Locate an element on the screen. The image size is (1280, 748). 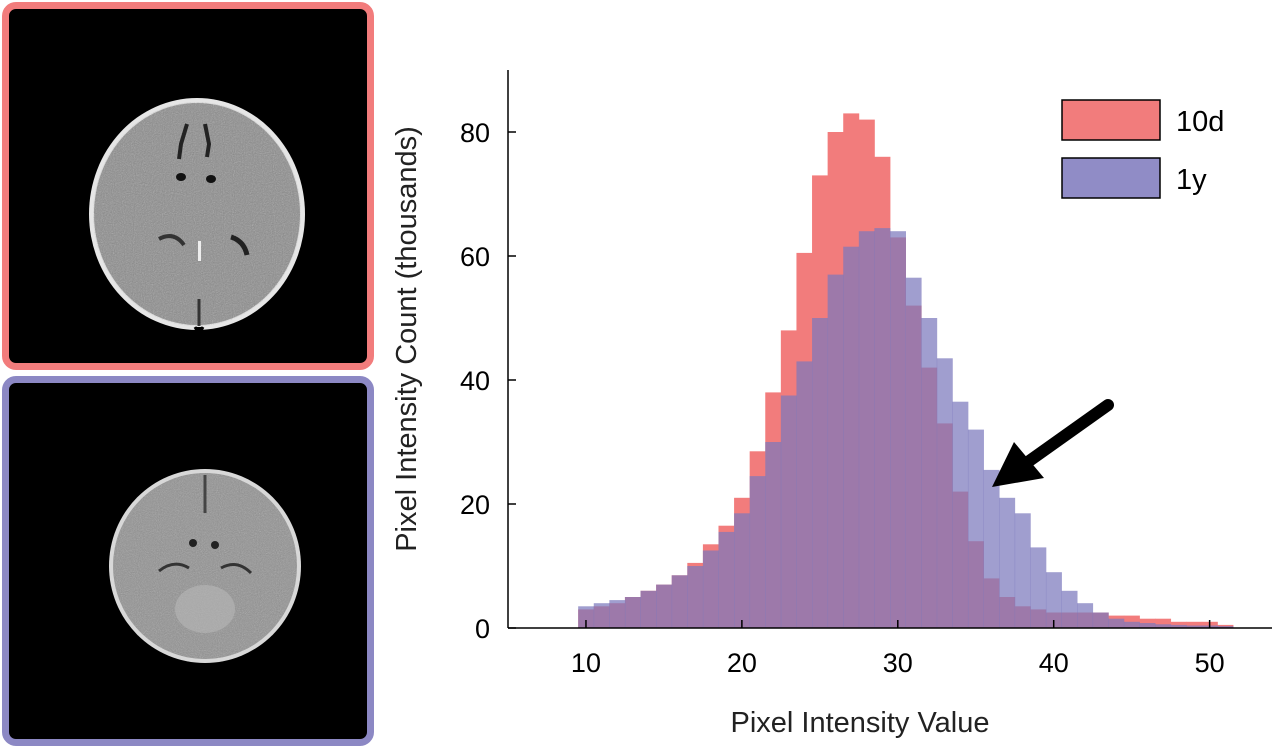
x-tick-label-30: 30 is located at coordinates (898, 663).